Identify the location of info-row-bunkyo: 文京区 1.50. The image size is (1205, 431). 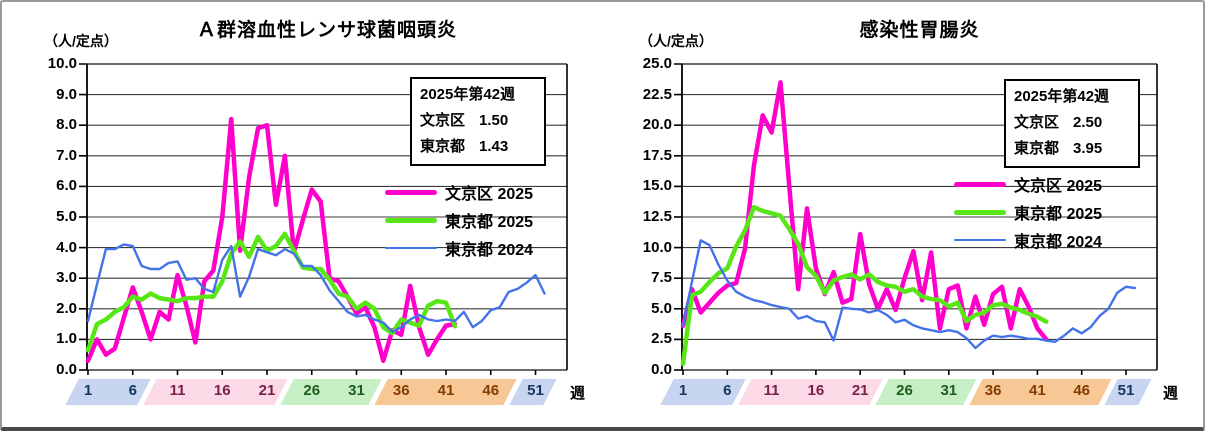
(478, 121).